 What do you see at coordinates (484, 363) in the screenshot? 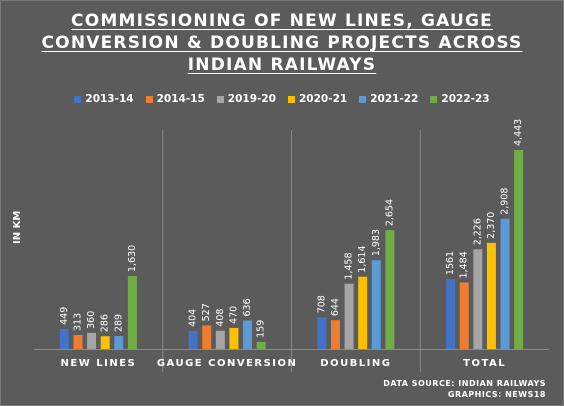
I see `category-label: TOTAL` at bounding box center [484, 363].